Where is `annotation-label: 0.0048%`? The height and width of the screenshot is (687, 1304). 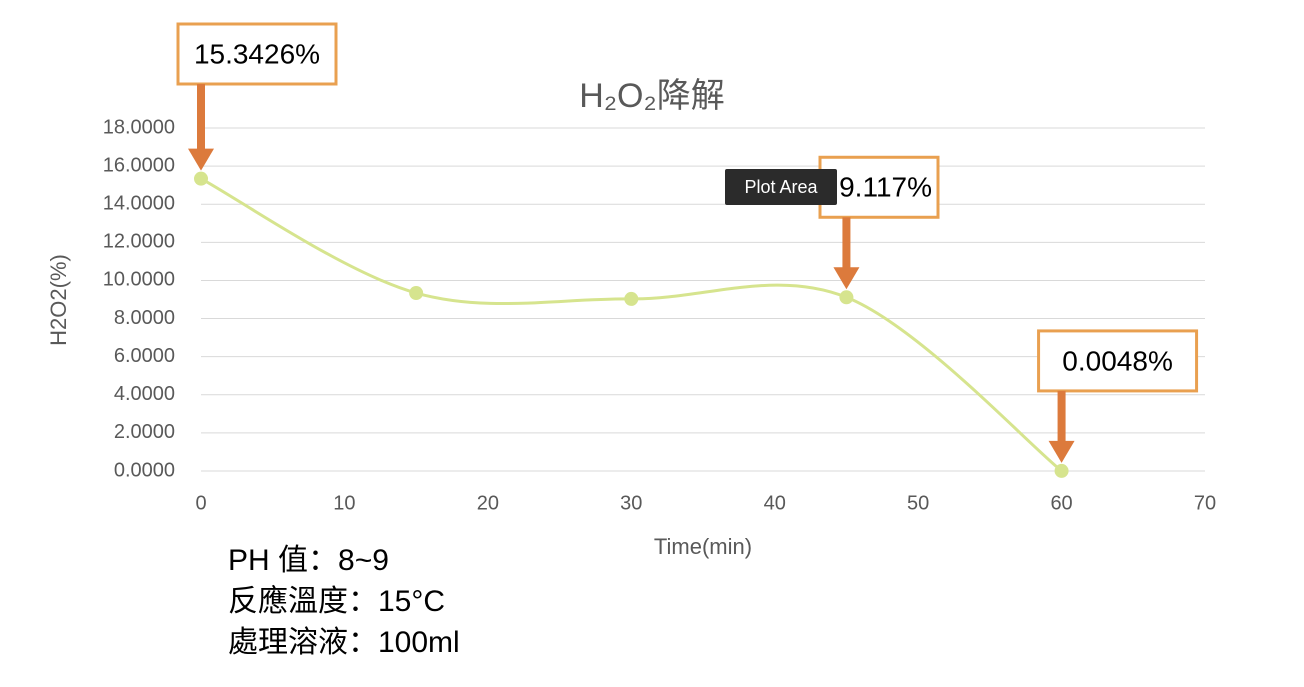
annotation-label: 0.0048% is located at coordinates (1117, 360).